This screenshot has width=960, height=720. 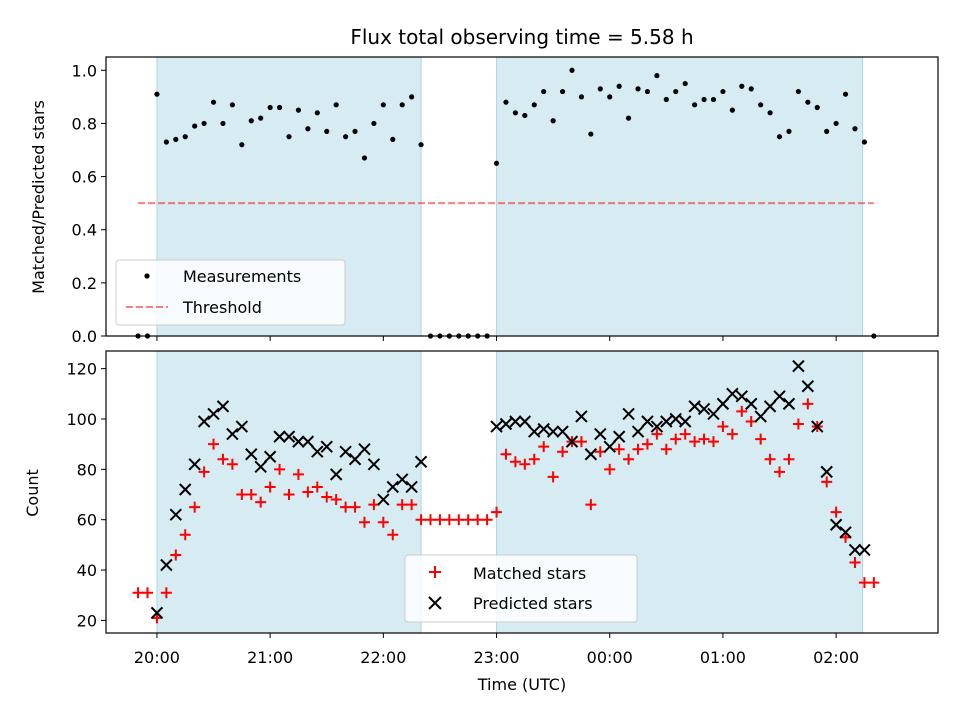 What do you see at coordinates (84, 123) in the screenshot?
I see `y-tick-label: 0.8` at bounding box center [84, 123].